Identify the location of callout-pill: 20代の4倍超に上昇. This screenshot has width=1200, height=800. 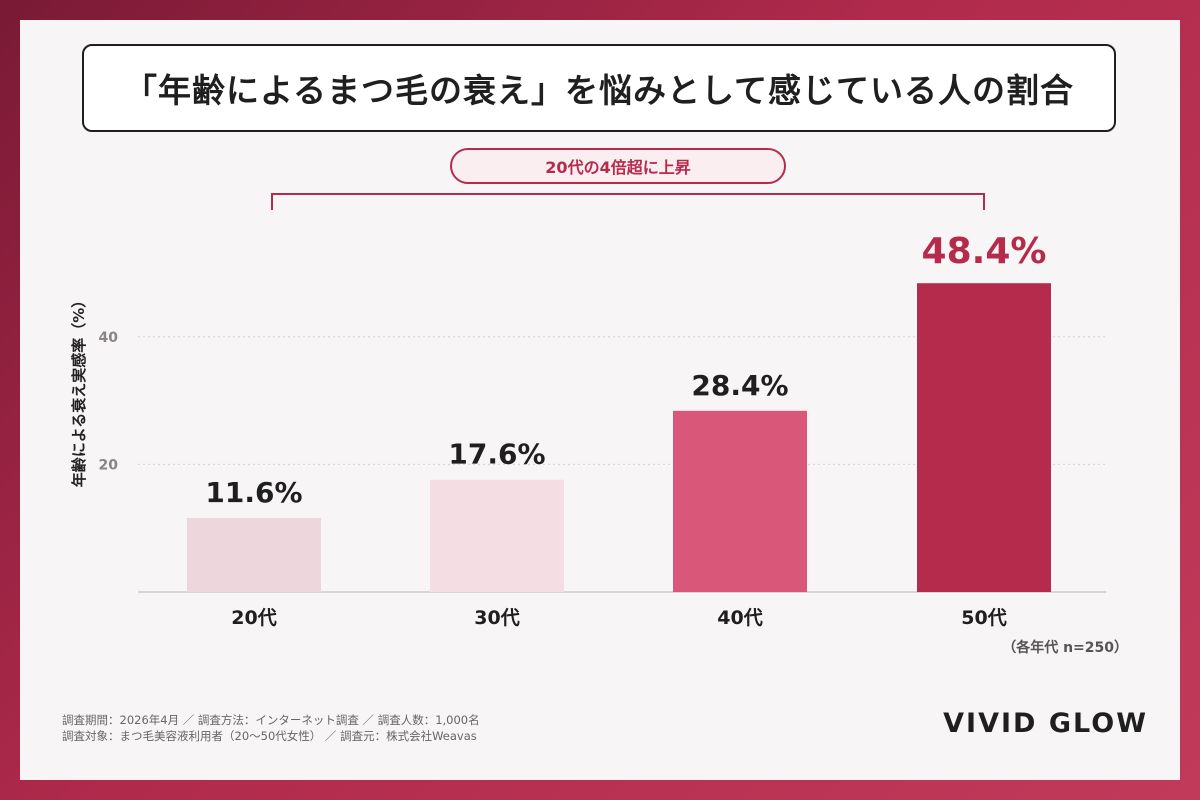
(618, 166).